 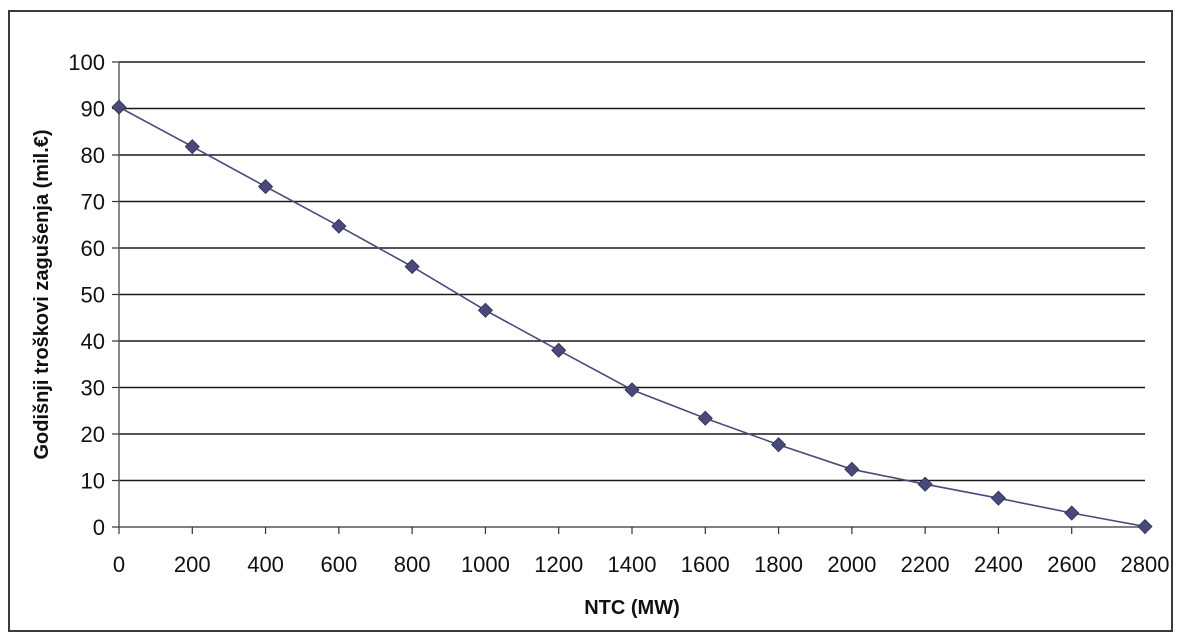 I want to click on y-tick-label: 10, so click(x=93, y=481).